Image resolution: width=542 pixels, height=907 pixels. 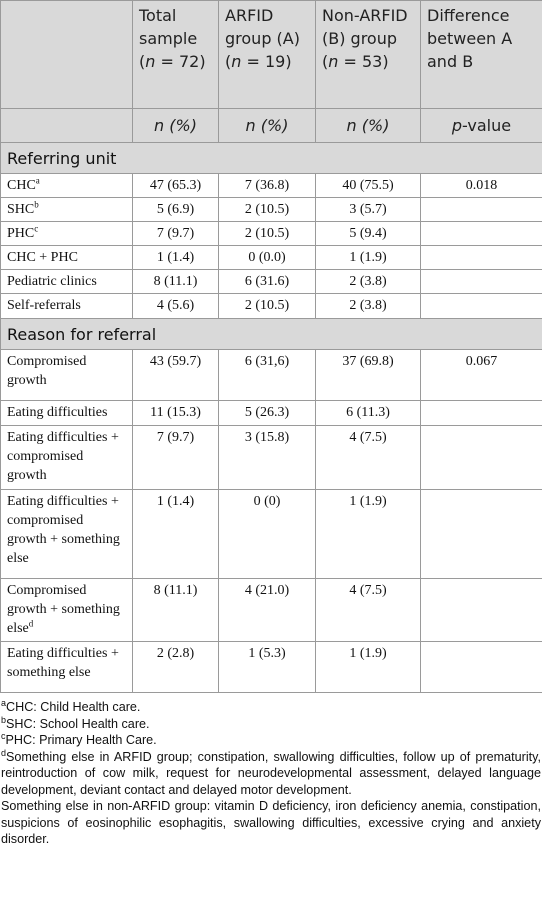 I want to click on row-label: Self-referrals, so click(x=66, y=306).